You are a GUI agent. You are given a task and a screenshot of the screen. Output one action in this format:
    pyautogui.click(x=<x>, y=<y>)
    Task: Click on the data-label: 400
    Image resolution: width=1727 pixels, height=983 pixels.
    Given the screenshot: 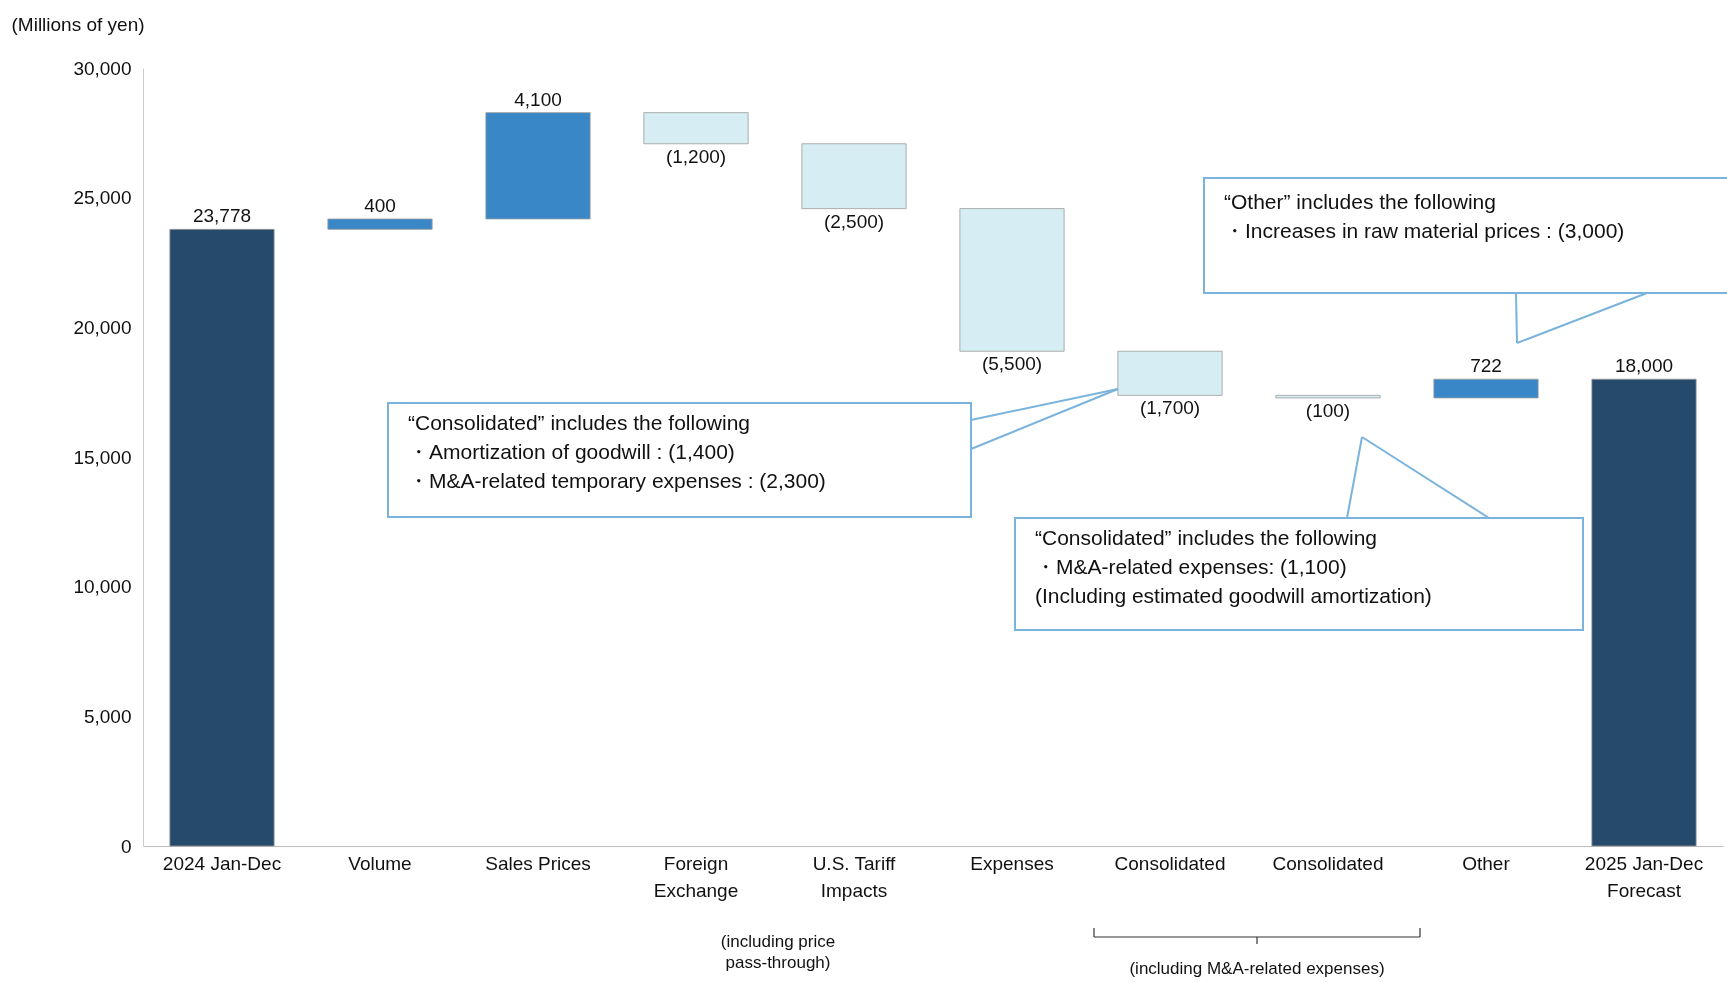 What is the action you would take?
    pyautogui.click(x=380, y=205)
    